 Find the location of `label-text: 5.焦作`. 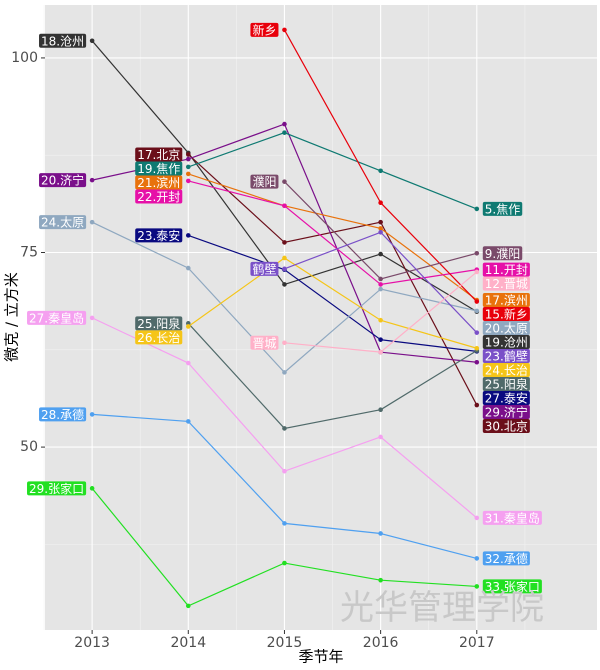

label-text: 5.焦作 is located at coordinates (502, 209).